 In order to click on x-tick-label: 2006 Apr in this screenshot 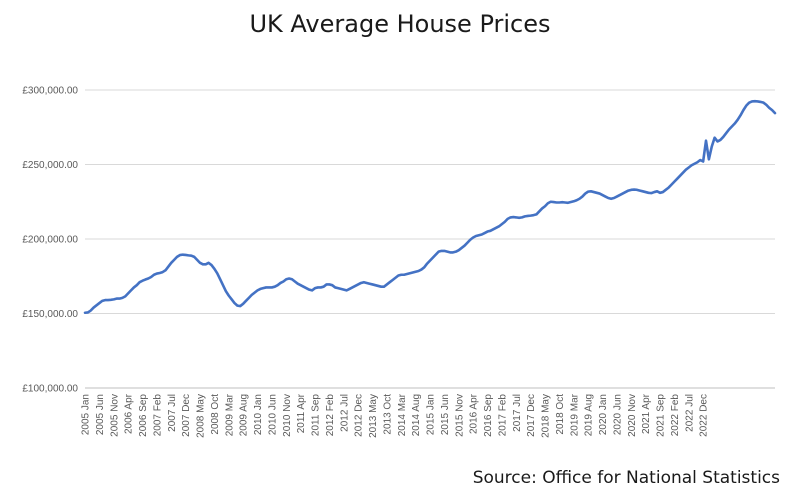, I will do `click(129, 413)`.